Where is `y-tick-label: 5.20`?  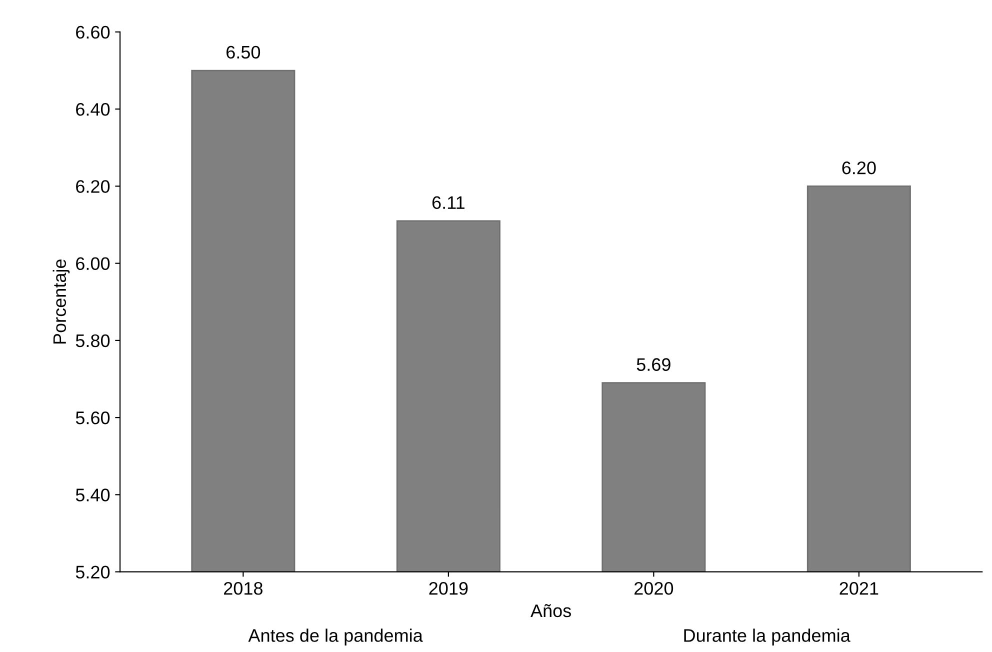 y-tick-label: 5.20 is located at coordinates (93, 572).